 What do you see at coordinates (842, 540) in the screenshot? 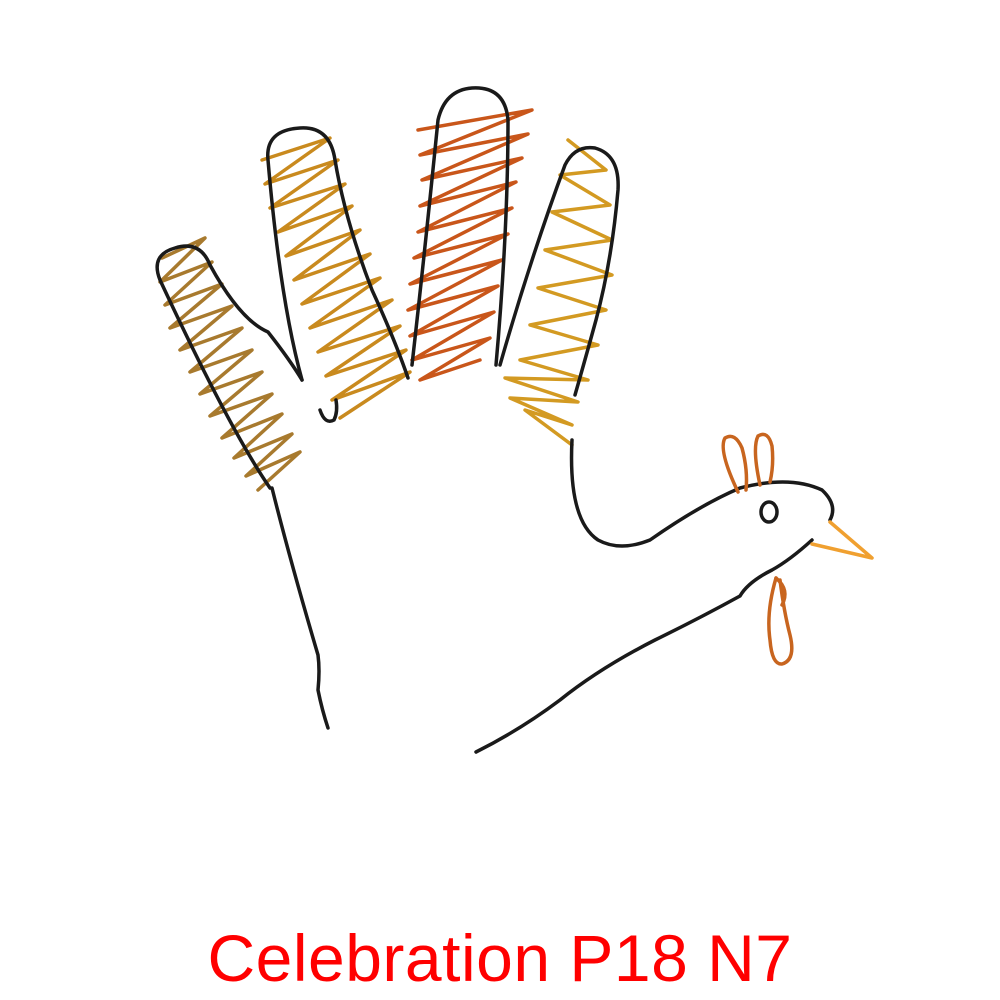
I see `beak-icon` at bounding box center [842, 540].